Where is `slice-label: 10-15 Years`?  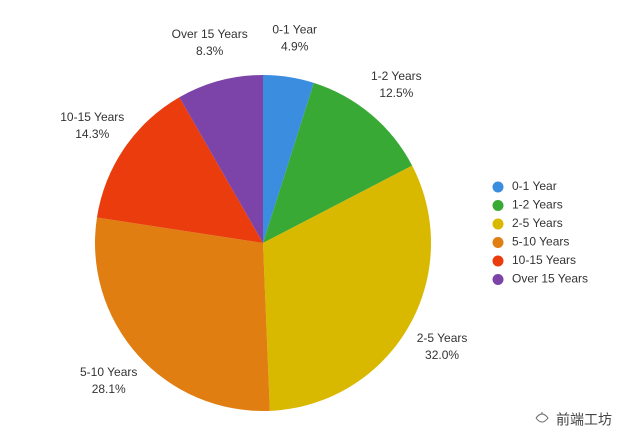 slice-label: 10-15 Years is located at coordinates (92, 117).